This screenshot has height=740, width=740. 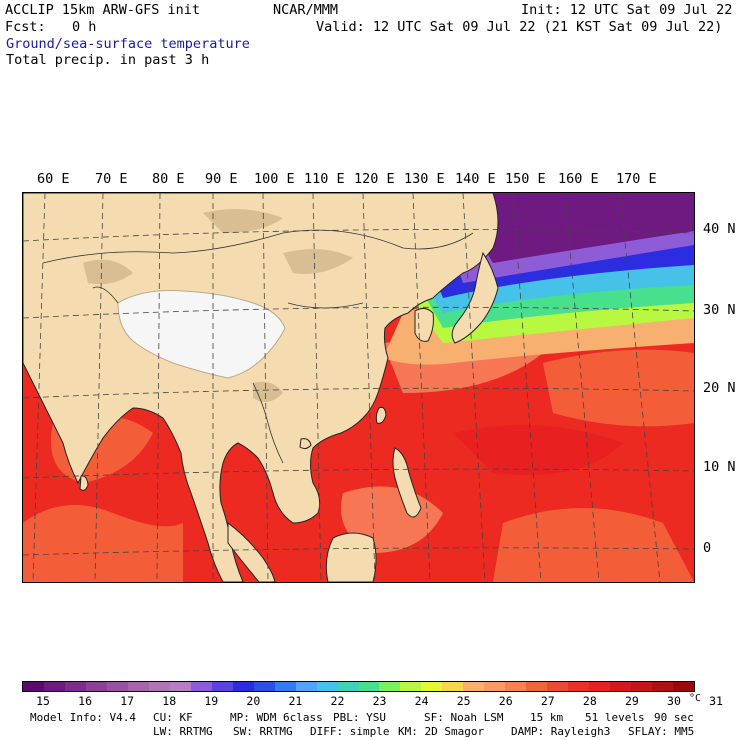 What do you see at coordinates (183, 731) in the screenshot?
I see `footer-lw: LW: RRTMG` at bounding box center [183, 731].